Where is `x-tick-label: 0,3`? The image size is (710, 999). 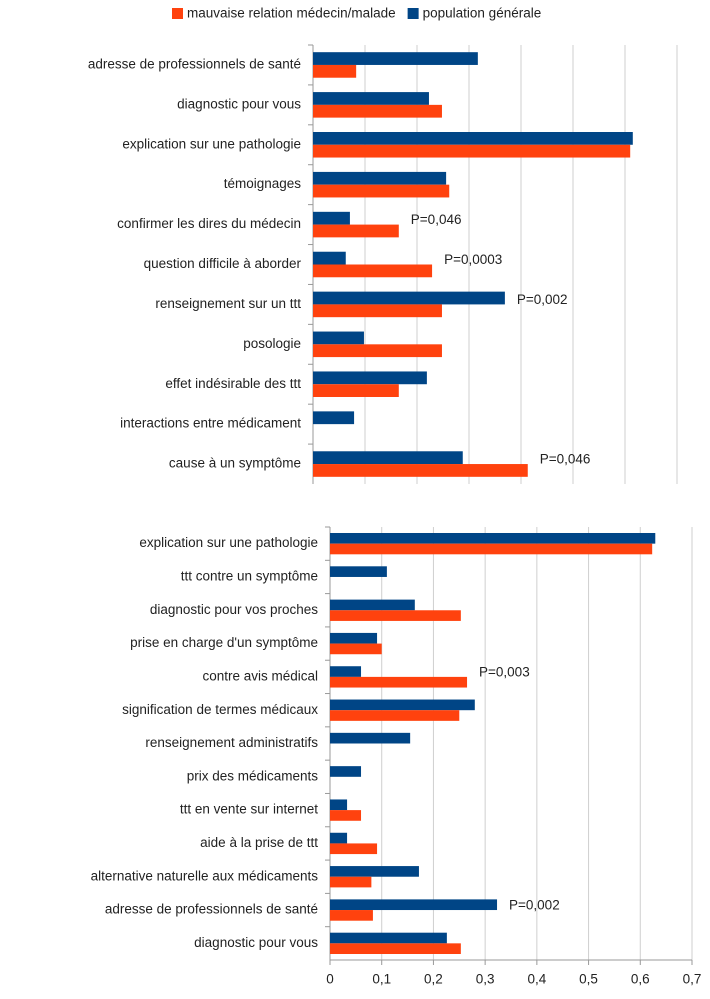 x-tick-label: 0,3 is located at coordinates (485, 979).